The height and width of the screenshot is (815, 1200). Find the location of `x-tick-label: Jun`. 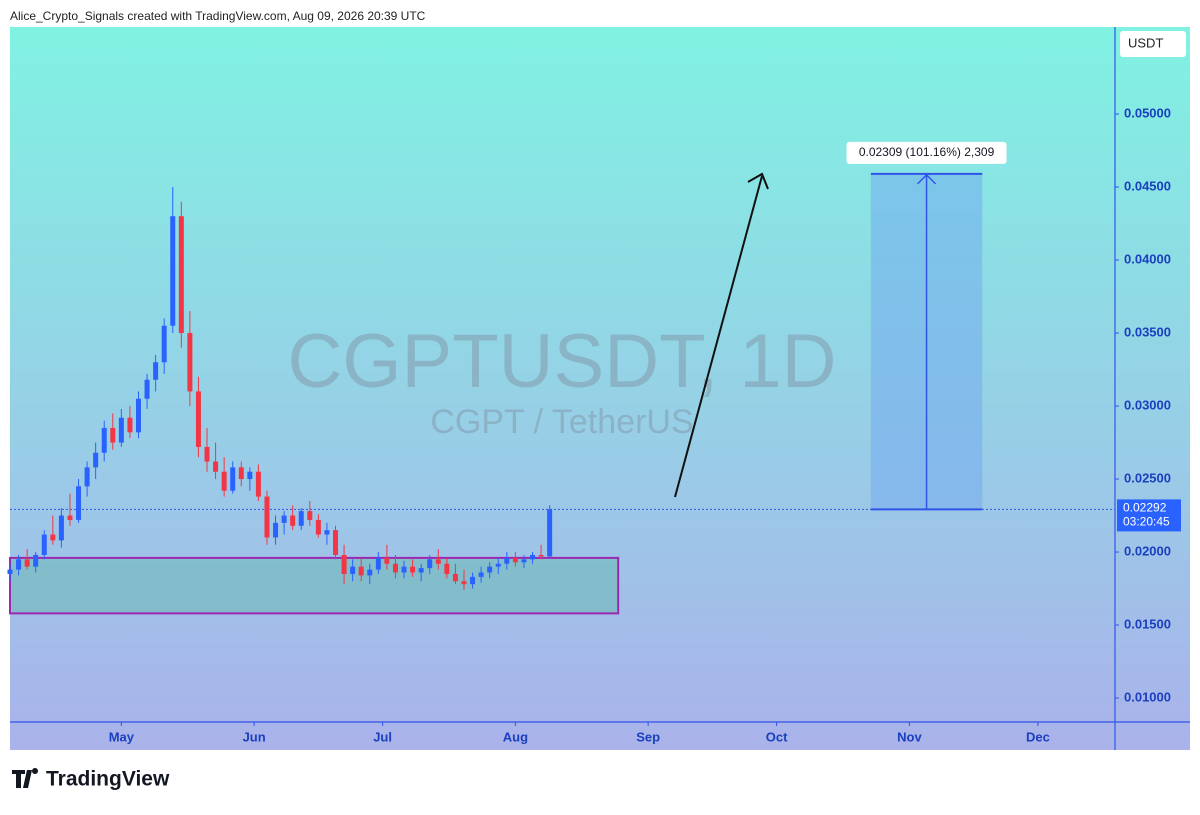

x-tick-label: Jun is located at coordinates (254, 736).